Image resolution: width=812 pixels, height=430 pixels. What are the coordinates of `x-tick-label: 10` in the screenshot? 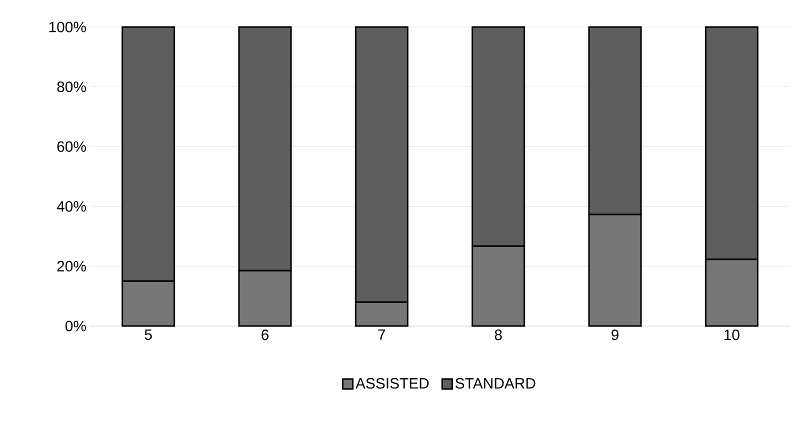 It's located at (732, 335).